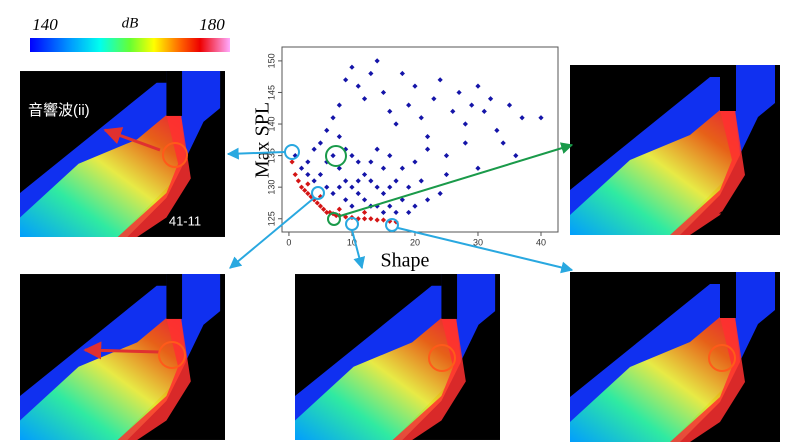  I want to click on y-tick-label: 130, so click(271, 187).